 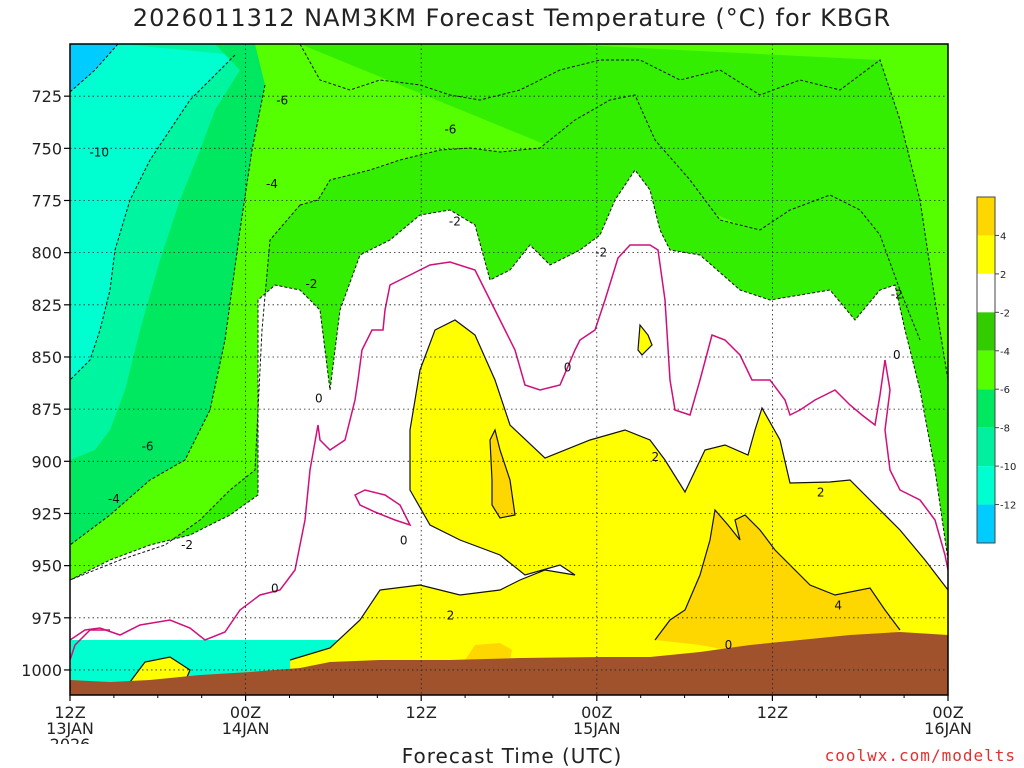 I want to click on contour-line-zero-right, so click(x=916, y=465).